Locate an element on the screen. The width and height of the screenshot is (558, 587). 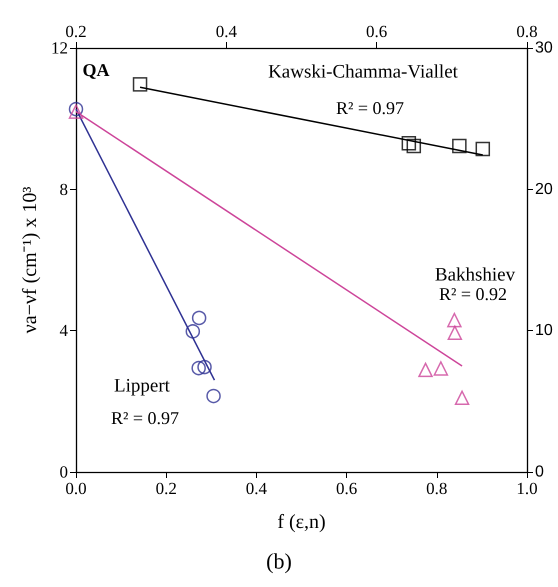
x-tick-label: 0.2 is located at coordinates (166, 488).